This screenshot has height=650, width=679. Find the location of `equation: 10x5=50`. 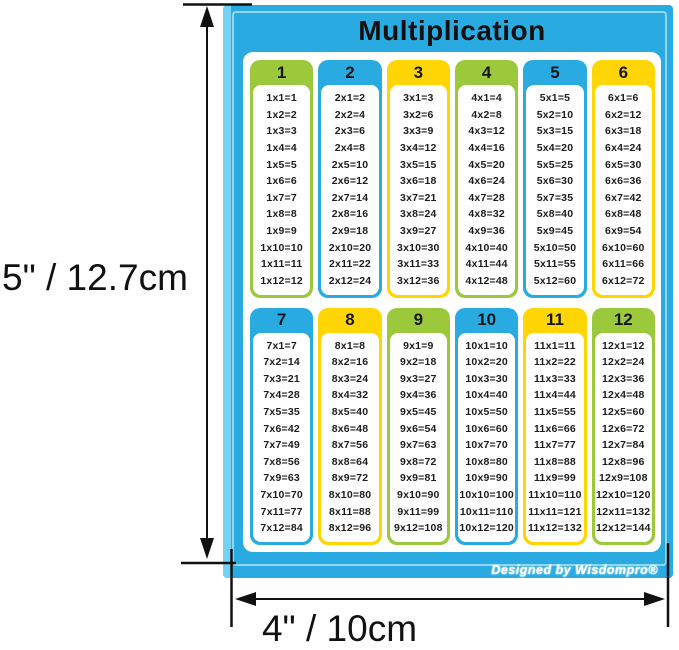

equation: 10x5=50 is located at coordinates (486, 412).